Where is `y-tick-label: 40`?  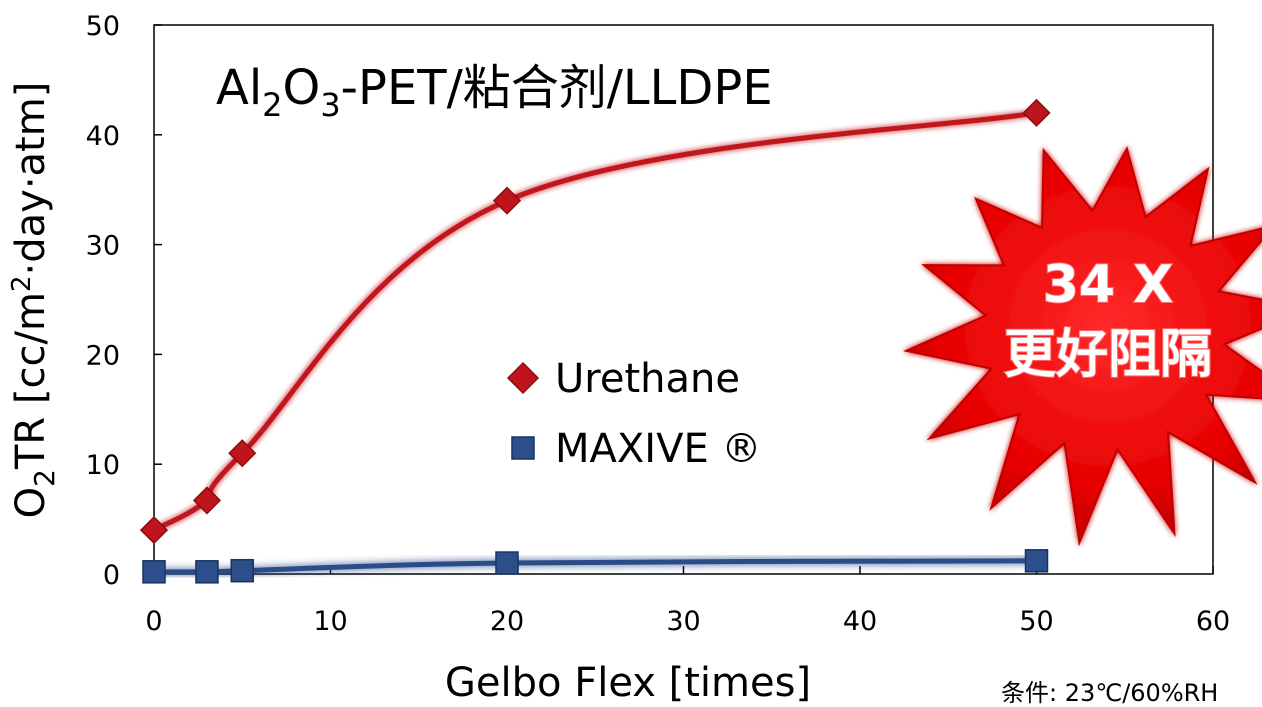
y-tick-label: 40 is located at coordinates (103, 136).